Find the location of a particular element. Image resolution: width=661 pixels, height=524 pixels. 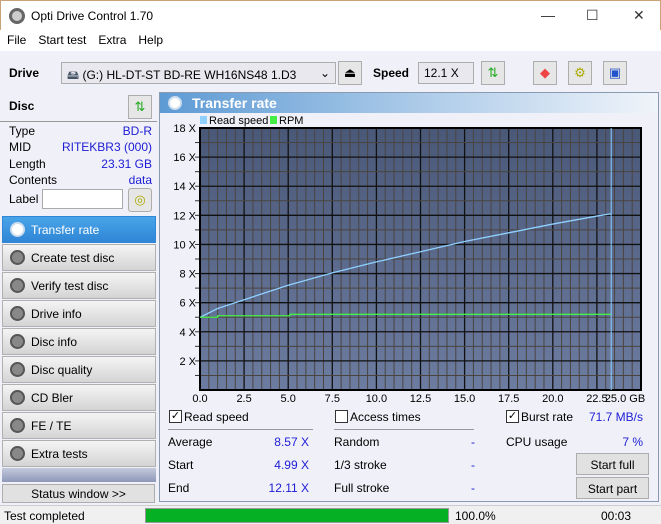

drive-select: 🖴 (G:) HL-DT-ST BD-RE WH16NS48 1.D3 ⌄ is located at coordinates (198, 73).